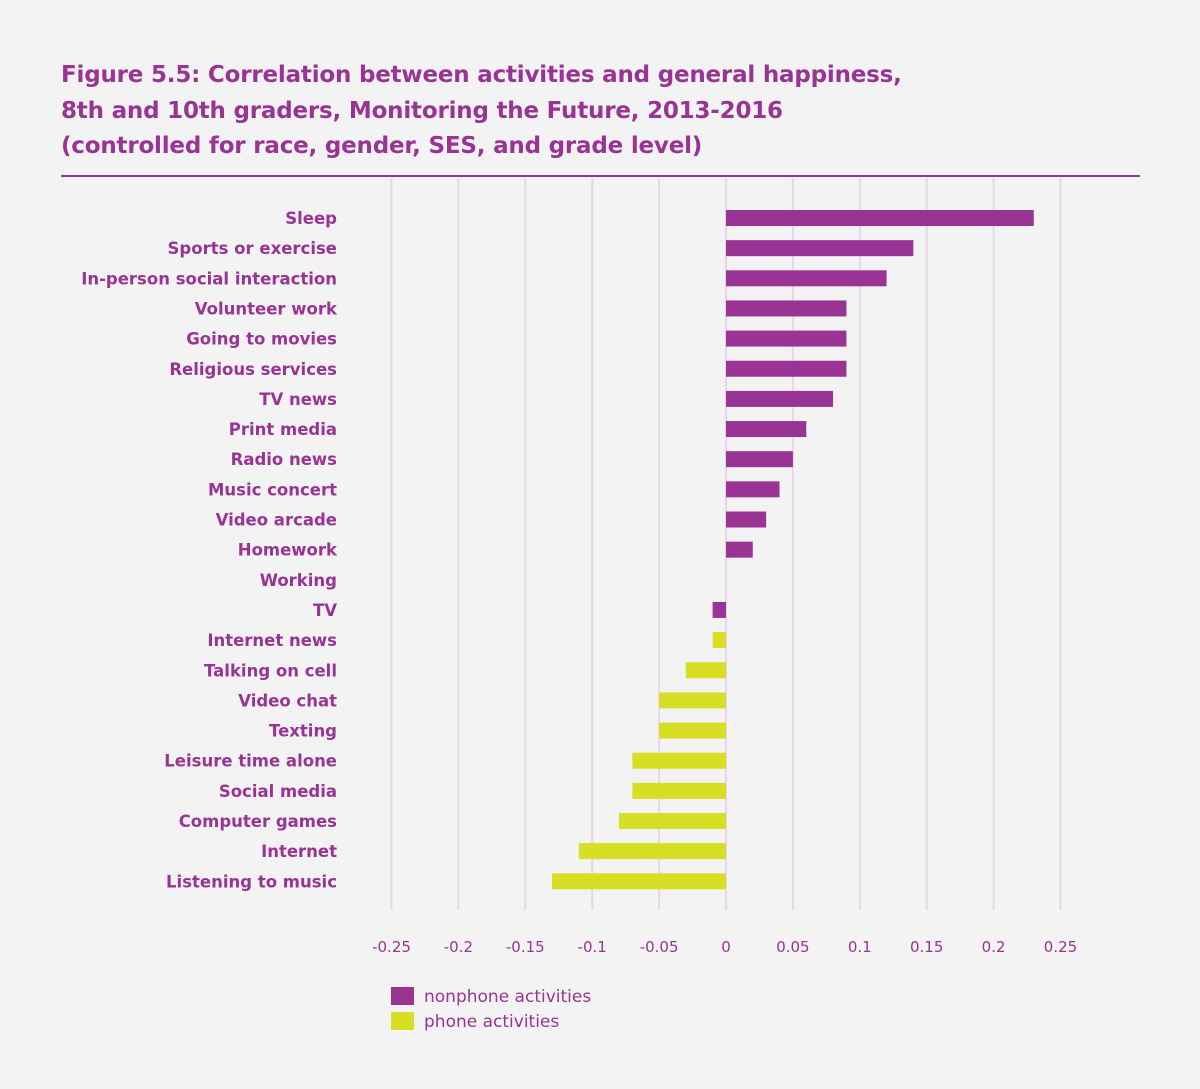  What do you see at coordinates (298, 399) in the screenshot?
I see `category-label: TV news` at bounding box center [298, 399].